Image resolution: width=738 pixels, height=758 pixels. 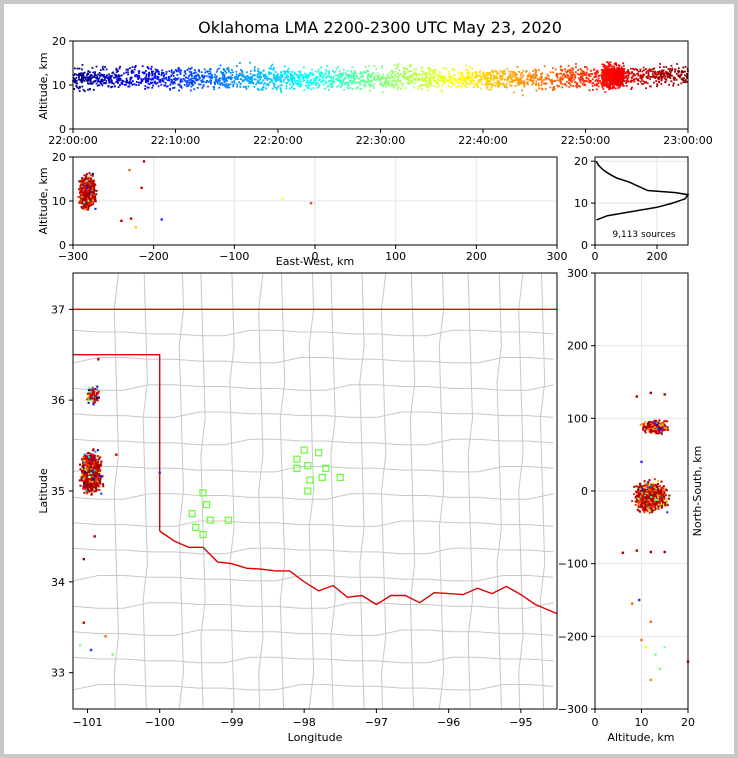 What do you see at coordinates (595, 256) in the screenshot?
I see `histogram-x-tick-label: 0` at bounding box center [595, 256].